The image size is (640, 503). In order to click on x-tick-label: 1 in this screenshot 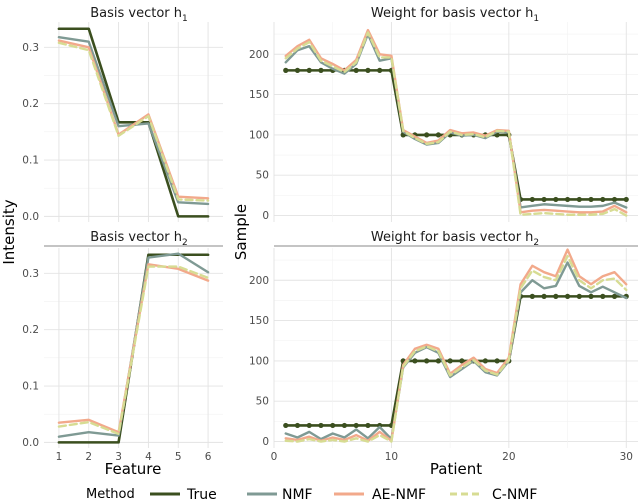, I will do `click(59, 457)`.